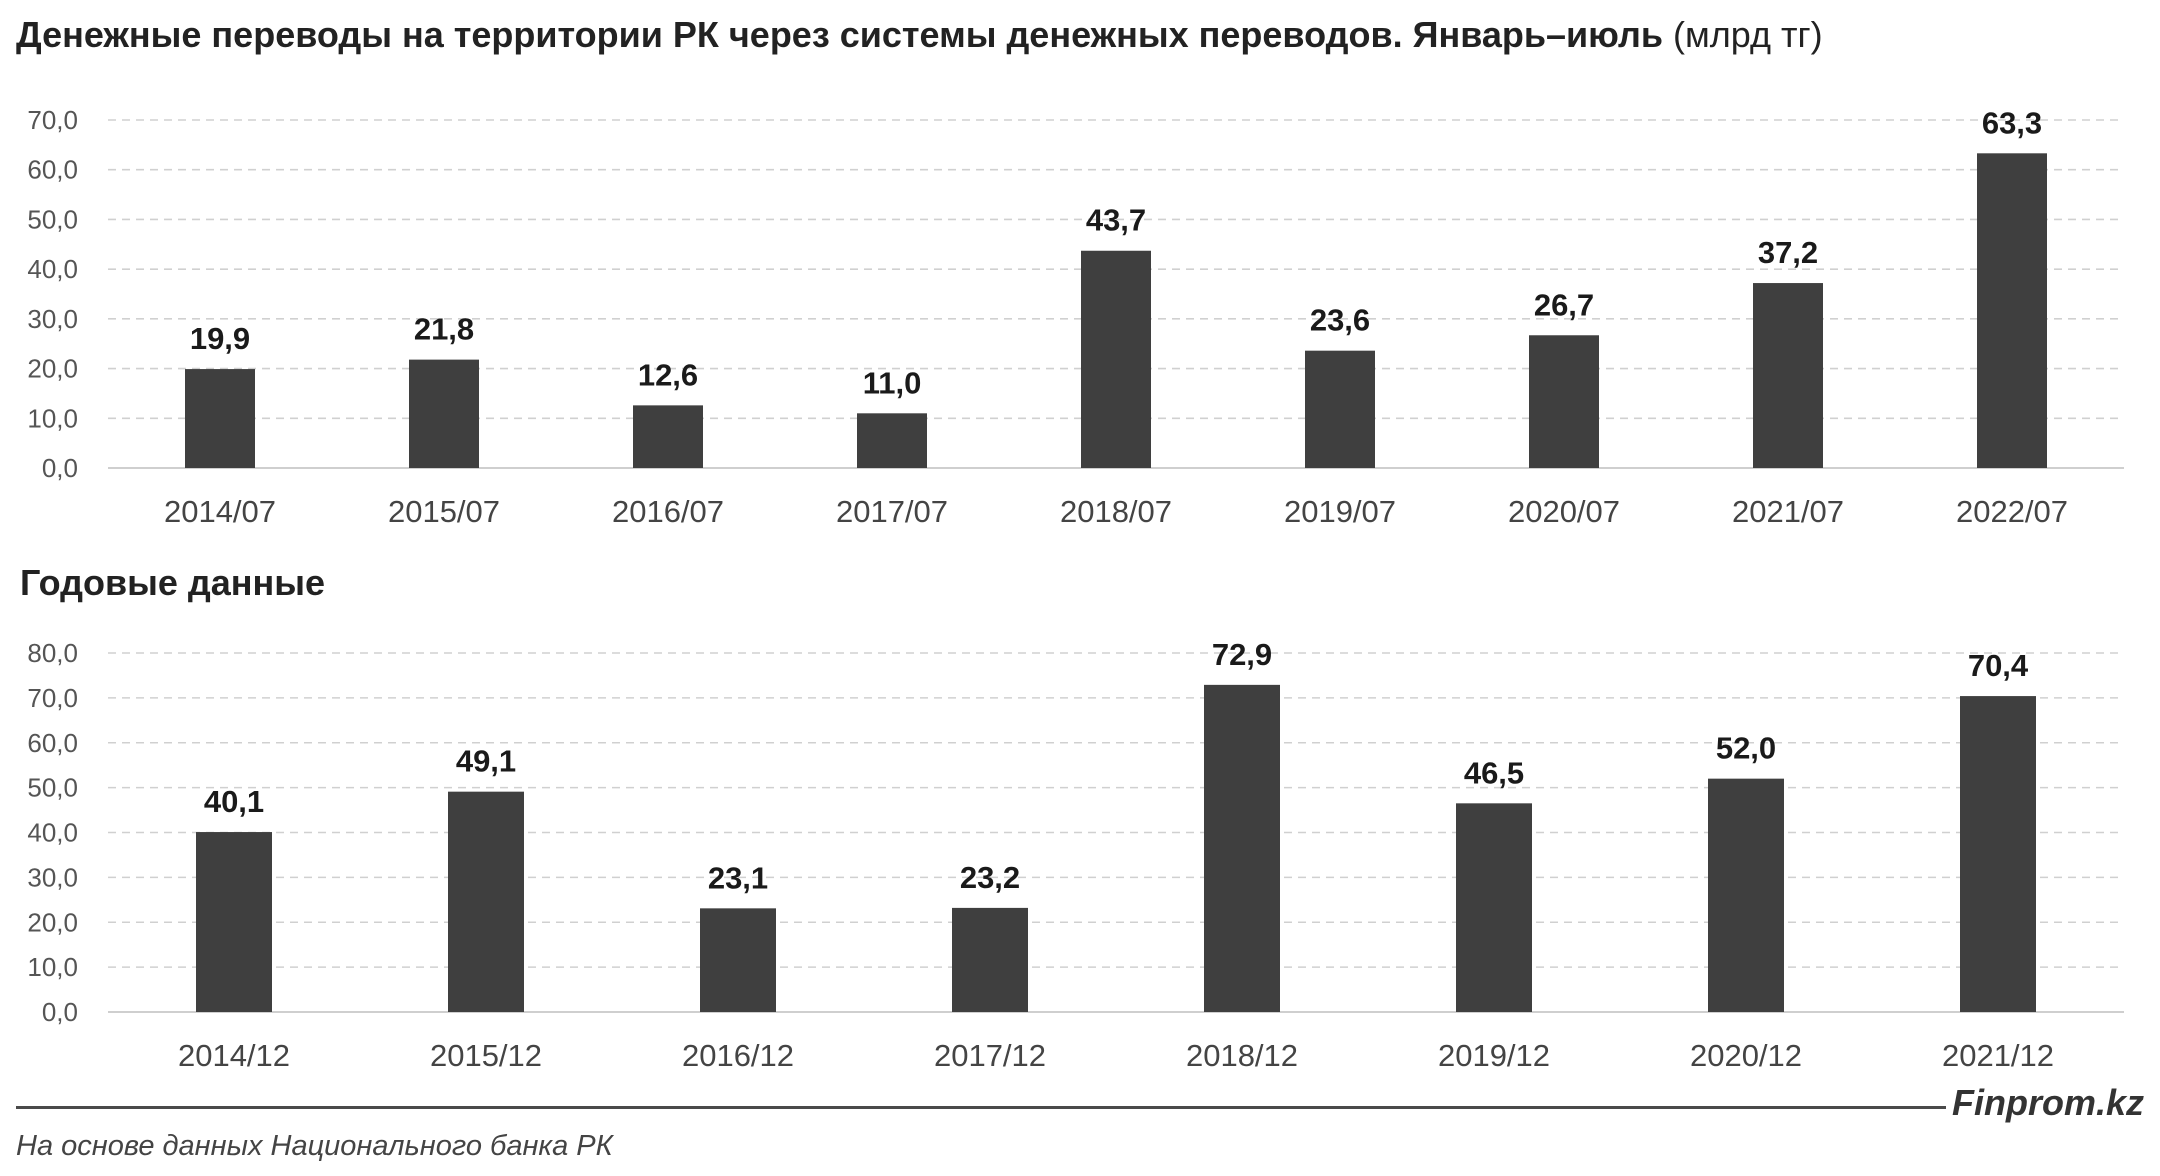 This screenshot has width=2160, height=1176. I want to click on footer-divider, so click(981, 1107).